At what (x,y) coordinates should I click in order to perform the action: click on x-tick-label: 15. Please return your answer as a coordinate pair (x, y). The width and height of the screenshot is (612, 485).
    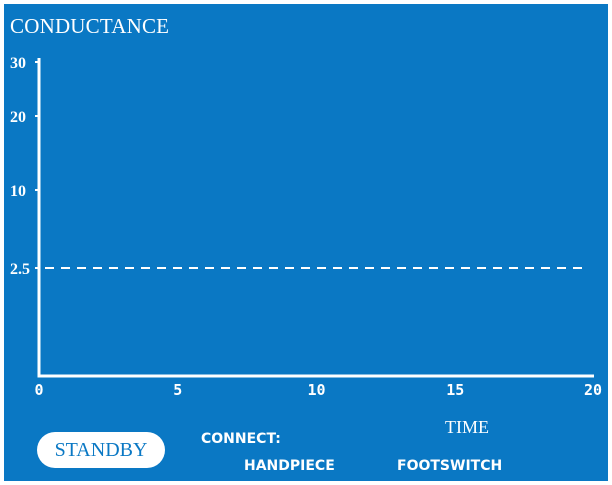
    Looking at the image, I should click on (455, 390).